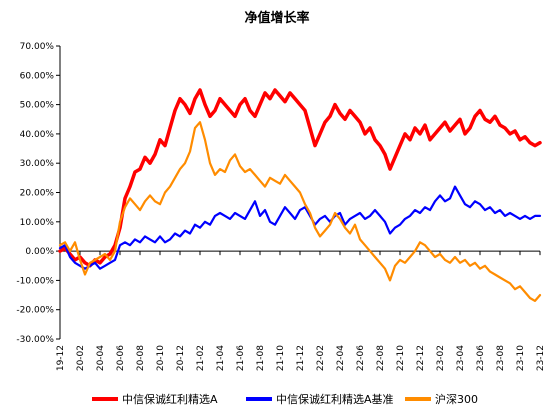  Describe the element at coordinates (281, 358) in the screenshot. I see `x-tick-label: 21-10` at that location.